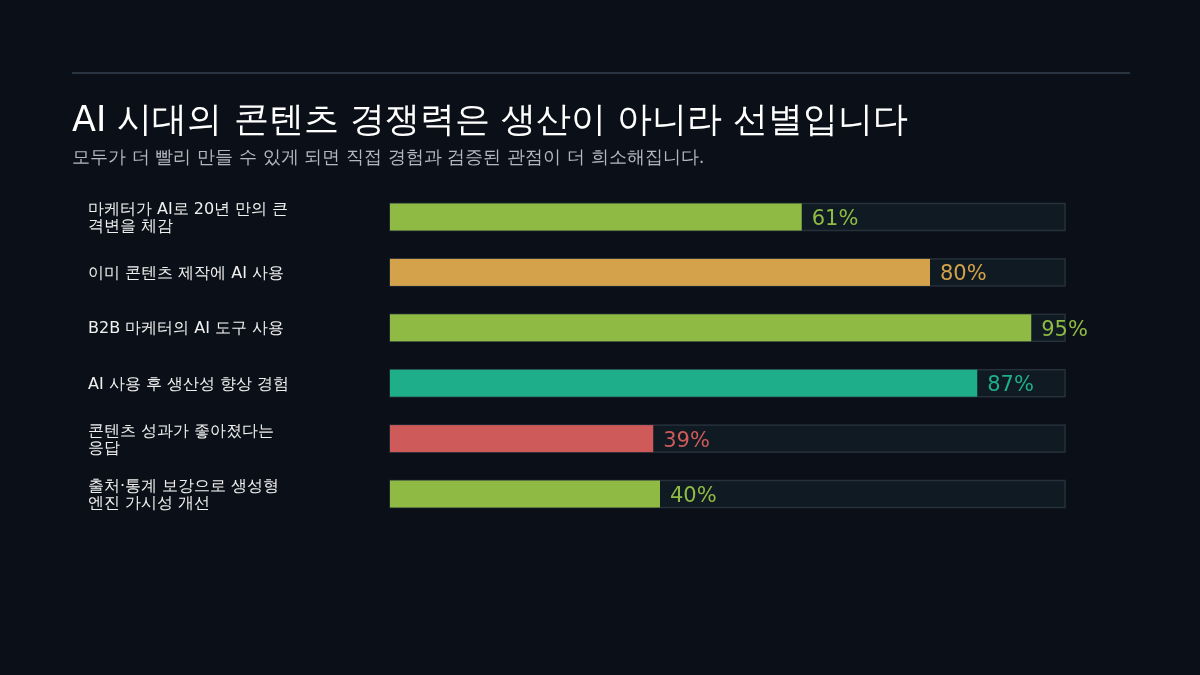 Image resolution: width=1200 pixels, height=675 pixels. I want to click on data-label: 40%, so click(693, 495).